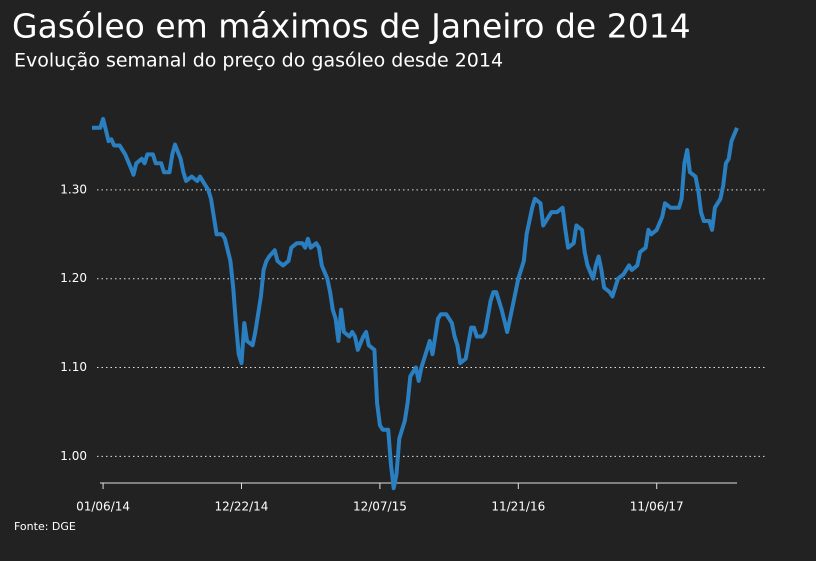 This screenshot has height=561, width=816. What do you see at coordinates (380, 507) in the screenshot?
I see `x-tick-label: 12/07/15` at bounding box center [380, 507].